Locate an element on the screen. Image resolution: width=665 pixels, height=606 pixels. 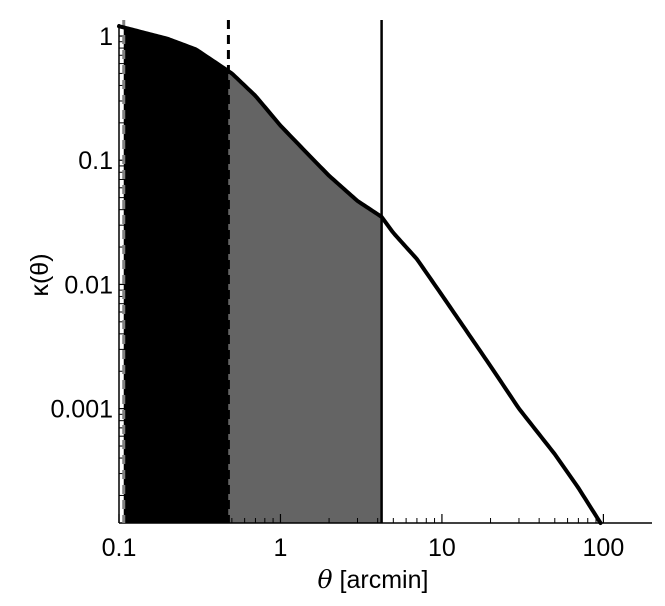
x-tick-label: 10 is located at coordinates (442, 548).